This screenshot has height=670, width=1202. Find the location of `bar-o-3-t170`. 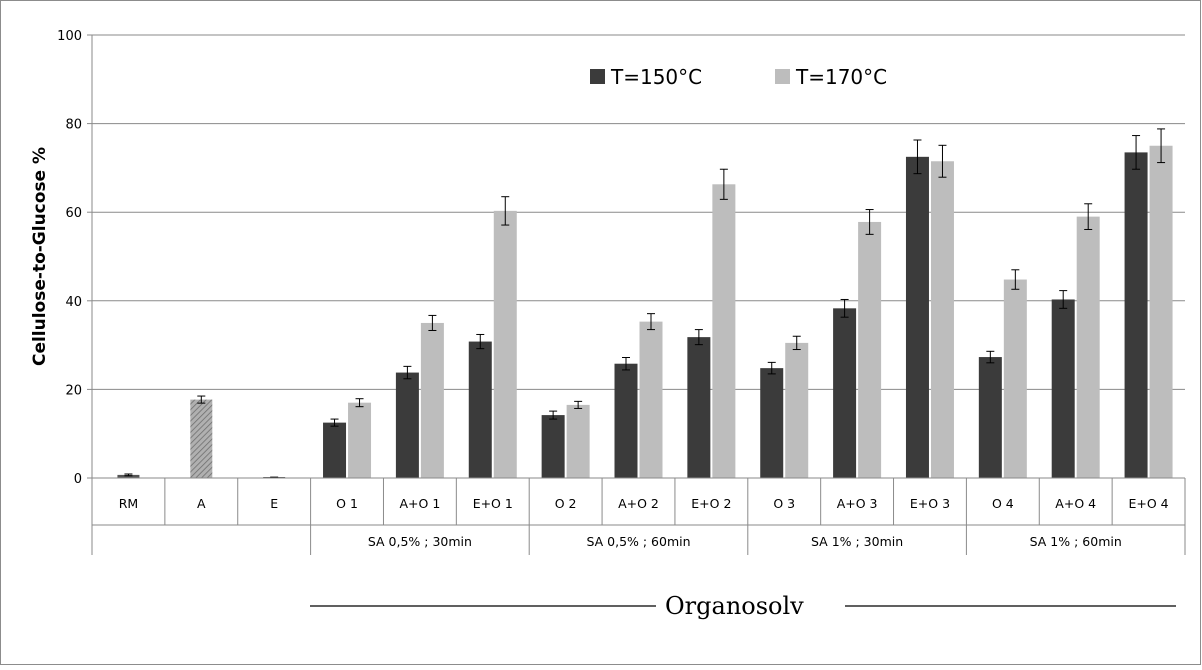

bar-o-3-t170 is located at coordinates (797, 410).